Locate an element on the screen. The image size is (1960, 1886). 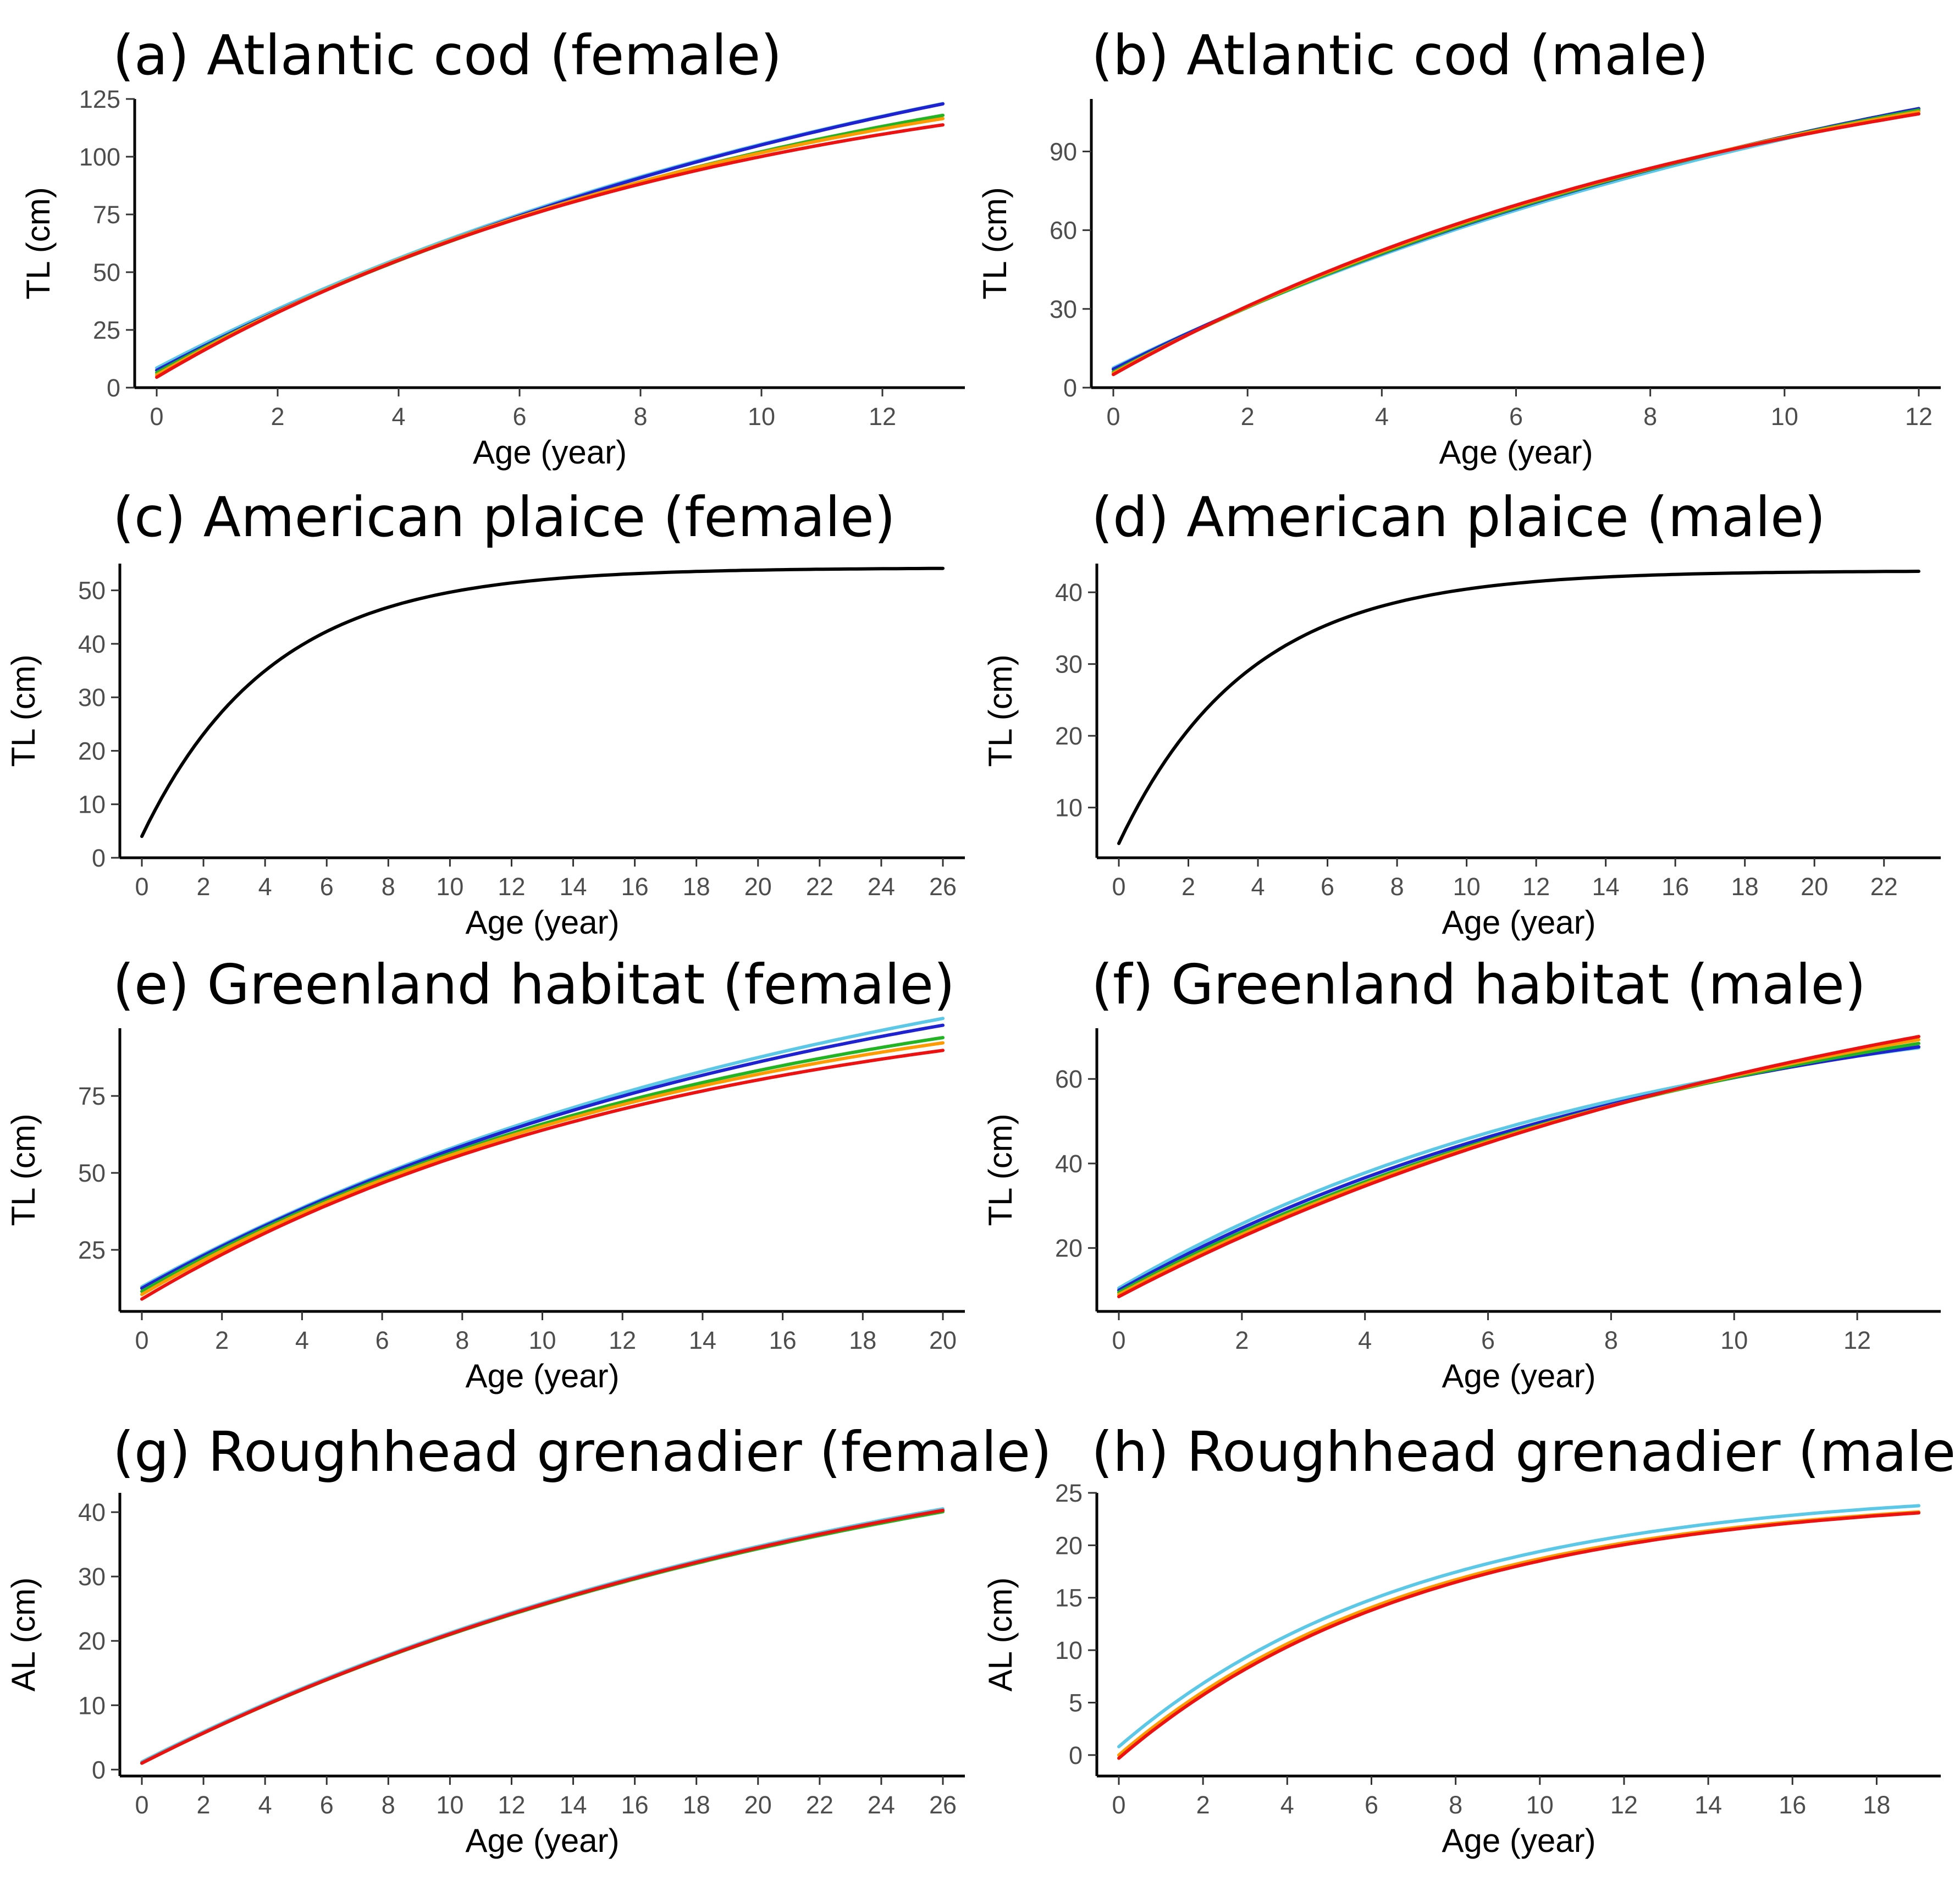
y-axis-label: AL (cm) is located at coordinates (23, 1635).